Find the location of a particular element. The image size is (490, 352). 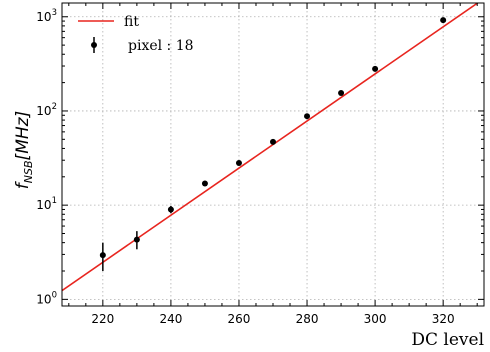

y-tick-label: 10² is located at coordinates (46, 110).